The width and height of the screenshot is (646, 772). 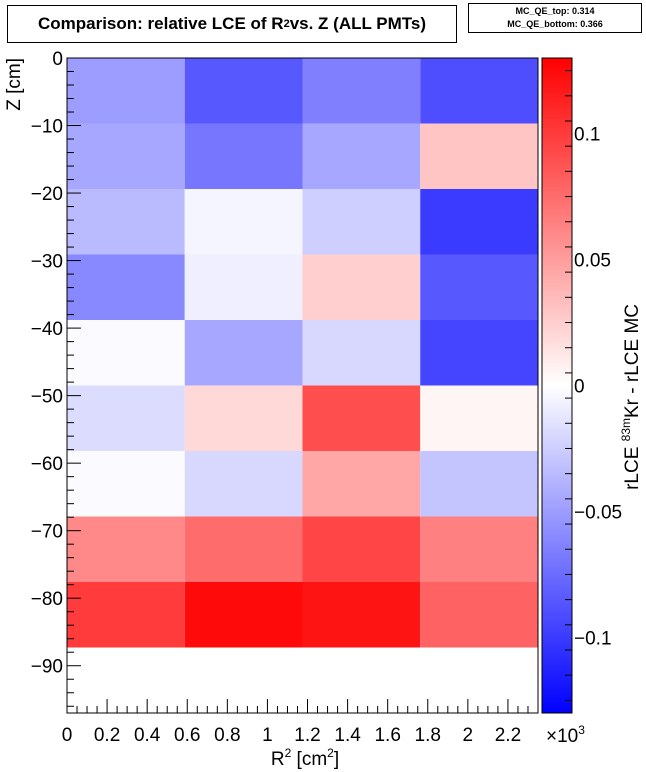 I want to click on y-axis-label: Z [cm], so click(x=14, y=84).